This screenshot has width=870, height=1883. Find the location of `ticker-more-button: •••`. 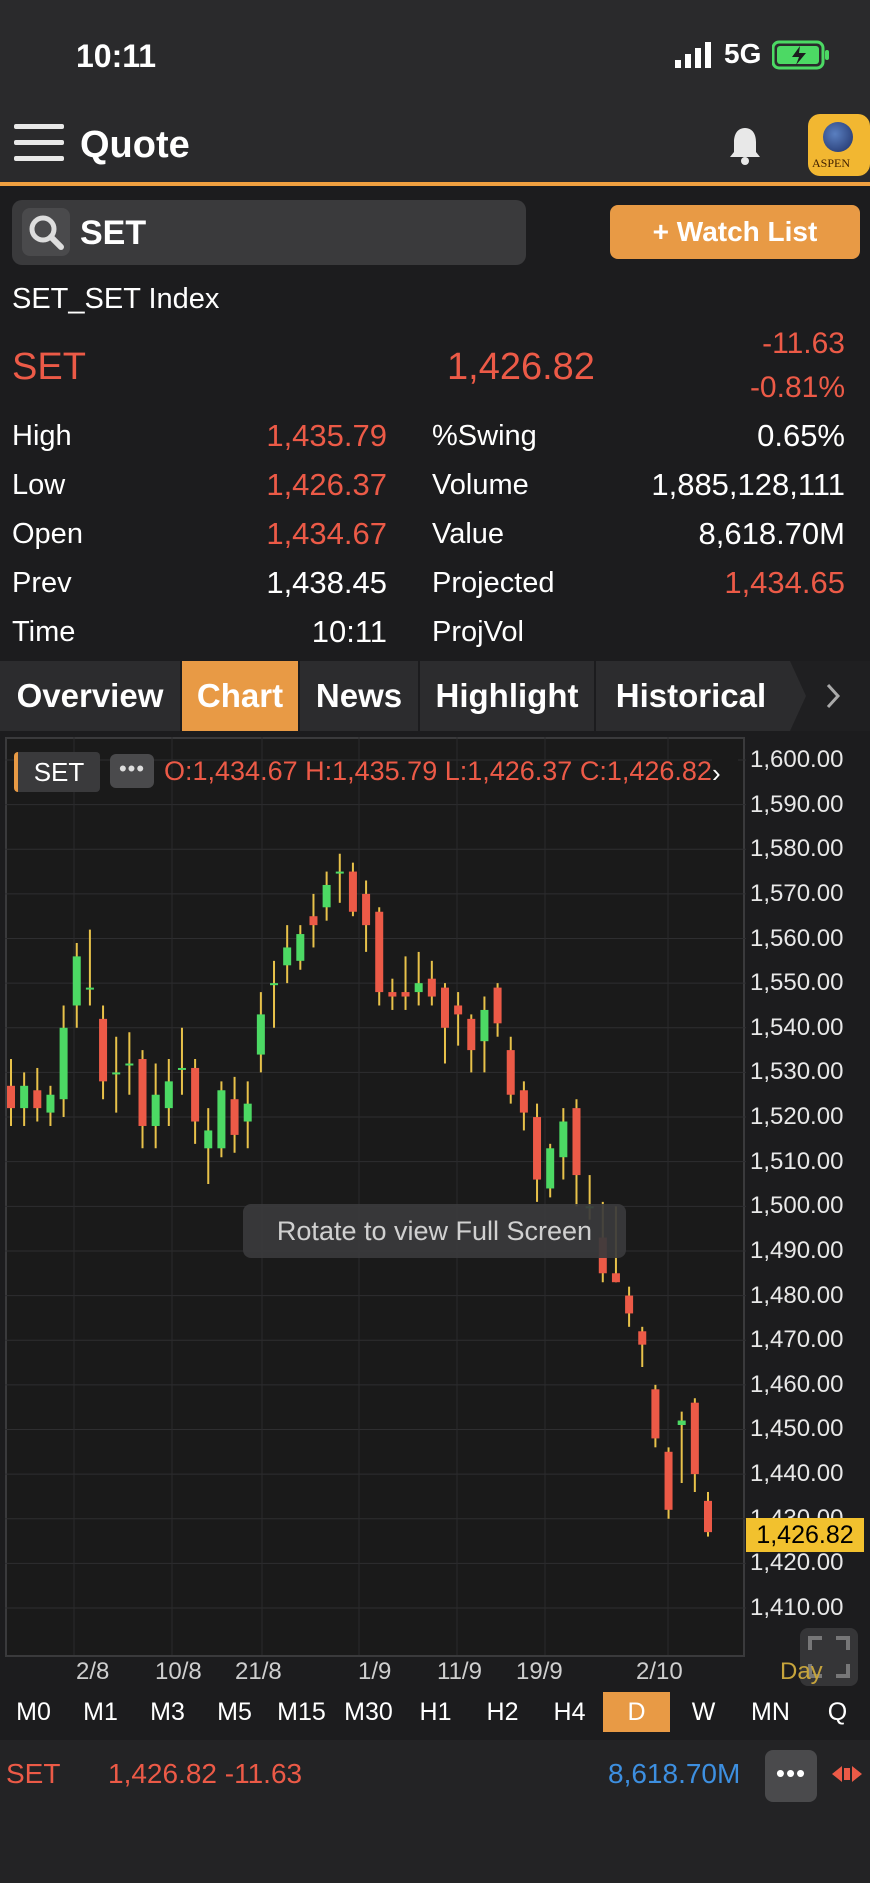

ticker-more-button: ••• is located at coordinates (791, 1776).